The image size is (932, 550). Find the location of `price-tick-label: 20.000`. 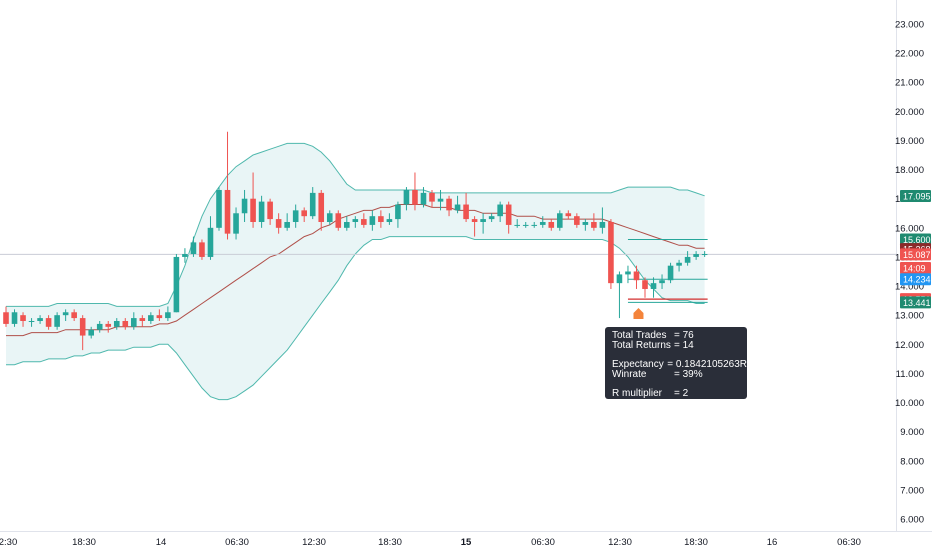

price-tick-label: 20.000 is located at coordinates (909, 112).